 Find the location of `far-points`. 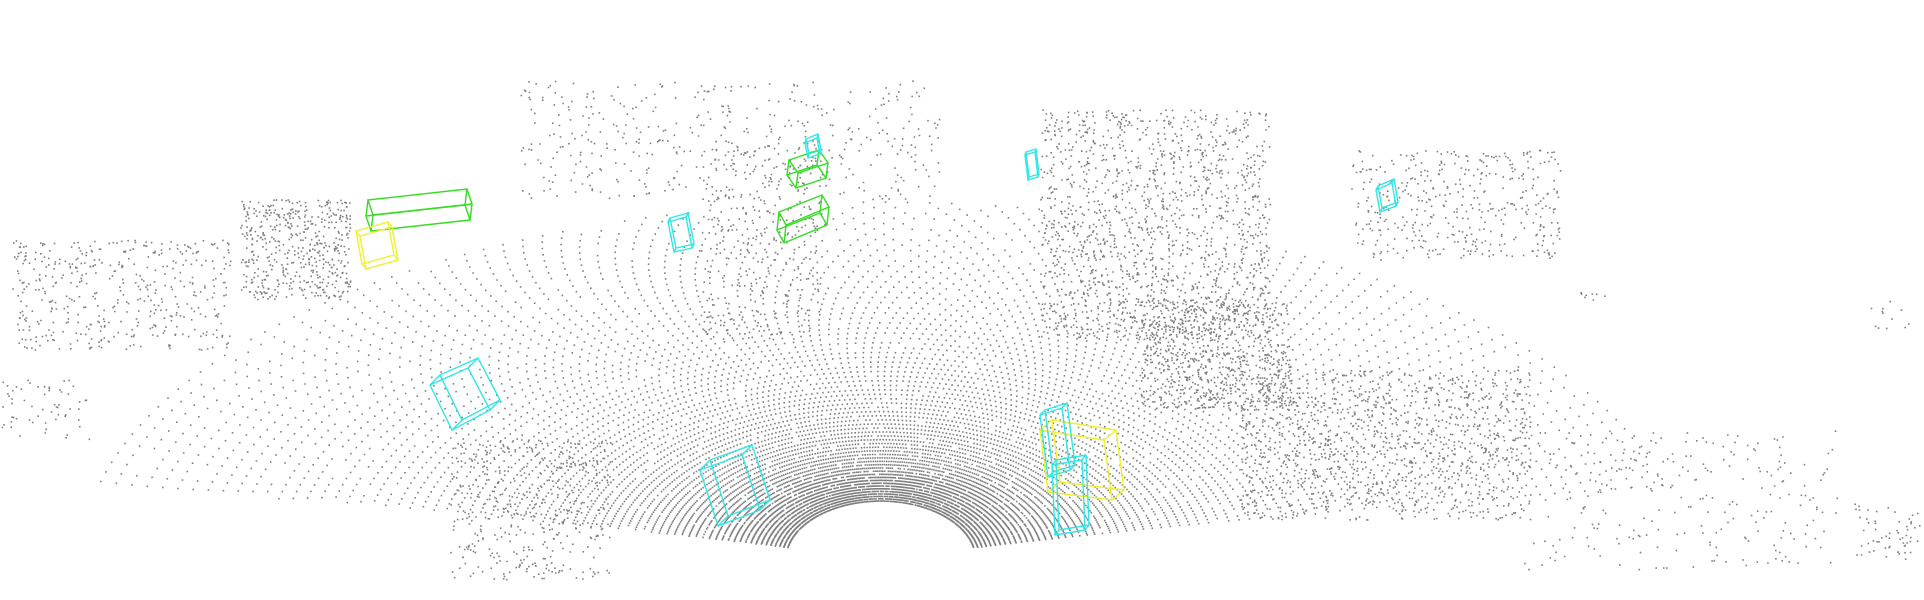

far-points is located at coordinates (730, 140).